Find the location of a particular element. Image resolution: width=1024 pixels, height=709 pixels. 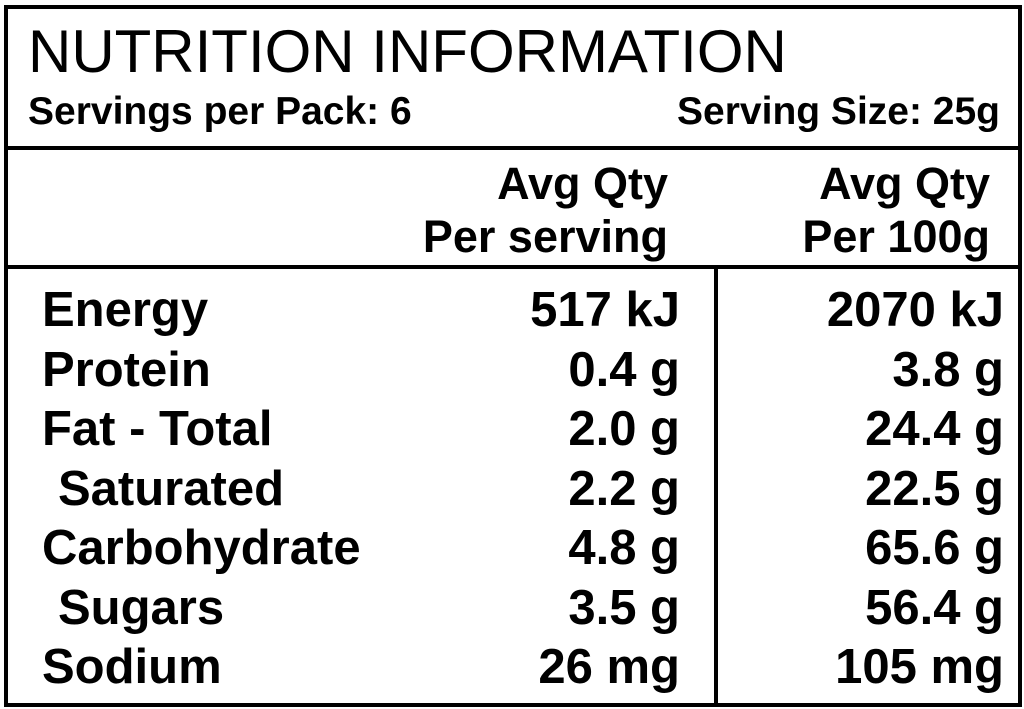

column-header-divider is located at coordinates (513, 267).